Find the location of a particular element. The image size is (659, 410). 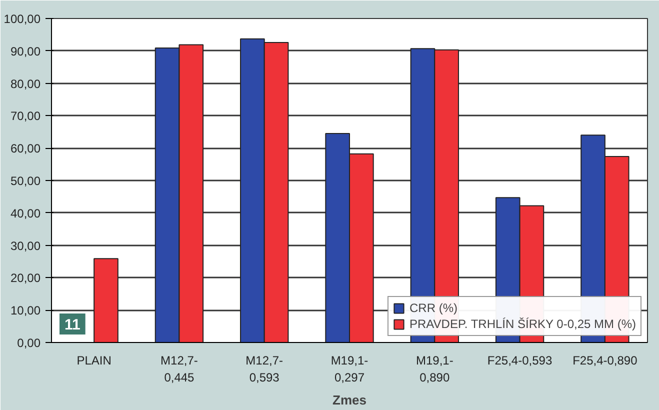

y-tick-label: 0,00 is located at coordinates (29, 343).